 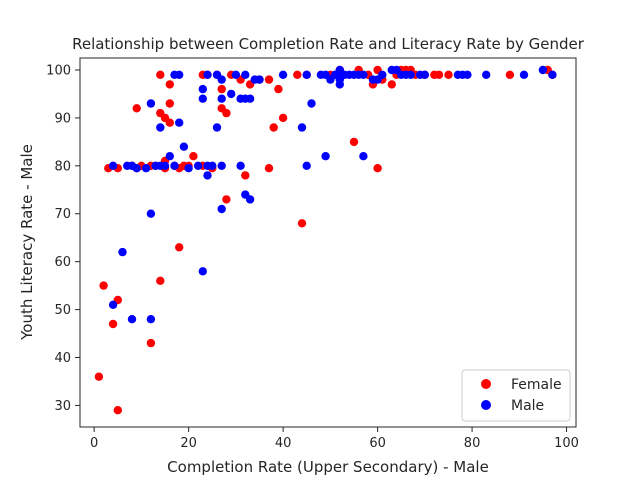 I want to click on y-axis-ticks: 30 40 50 60 70 80 90 100, so click(x=63, y=238).